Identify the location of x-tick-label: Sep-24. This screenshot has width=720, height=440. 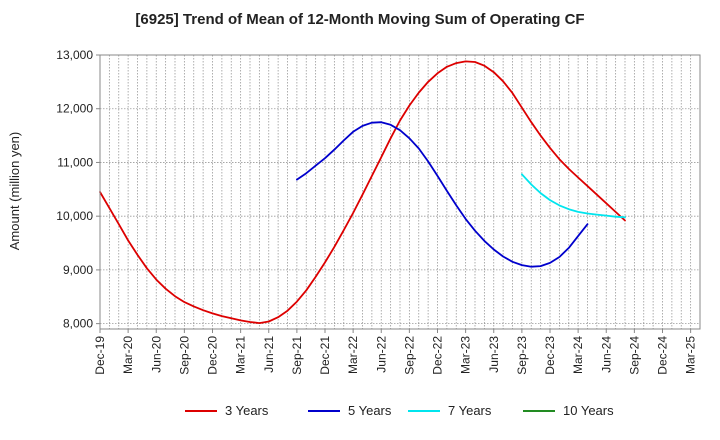
(634, 355).